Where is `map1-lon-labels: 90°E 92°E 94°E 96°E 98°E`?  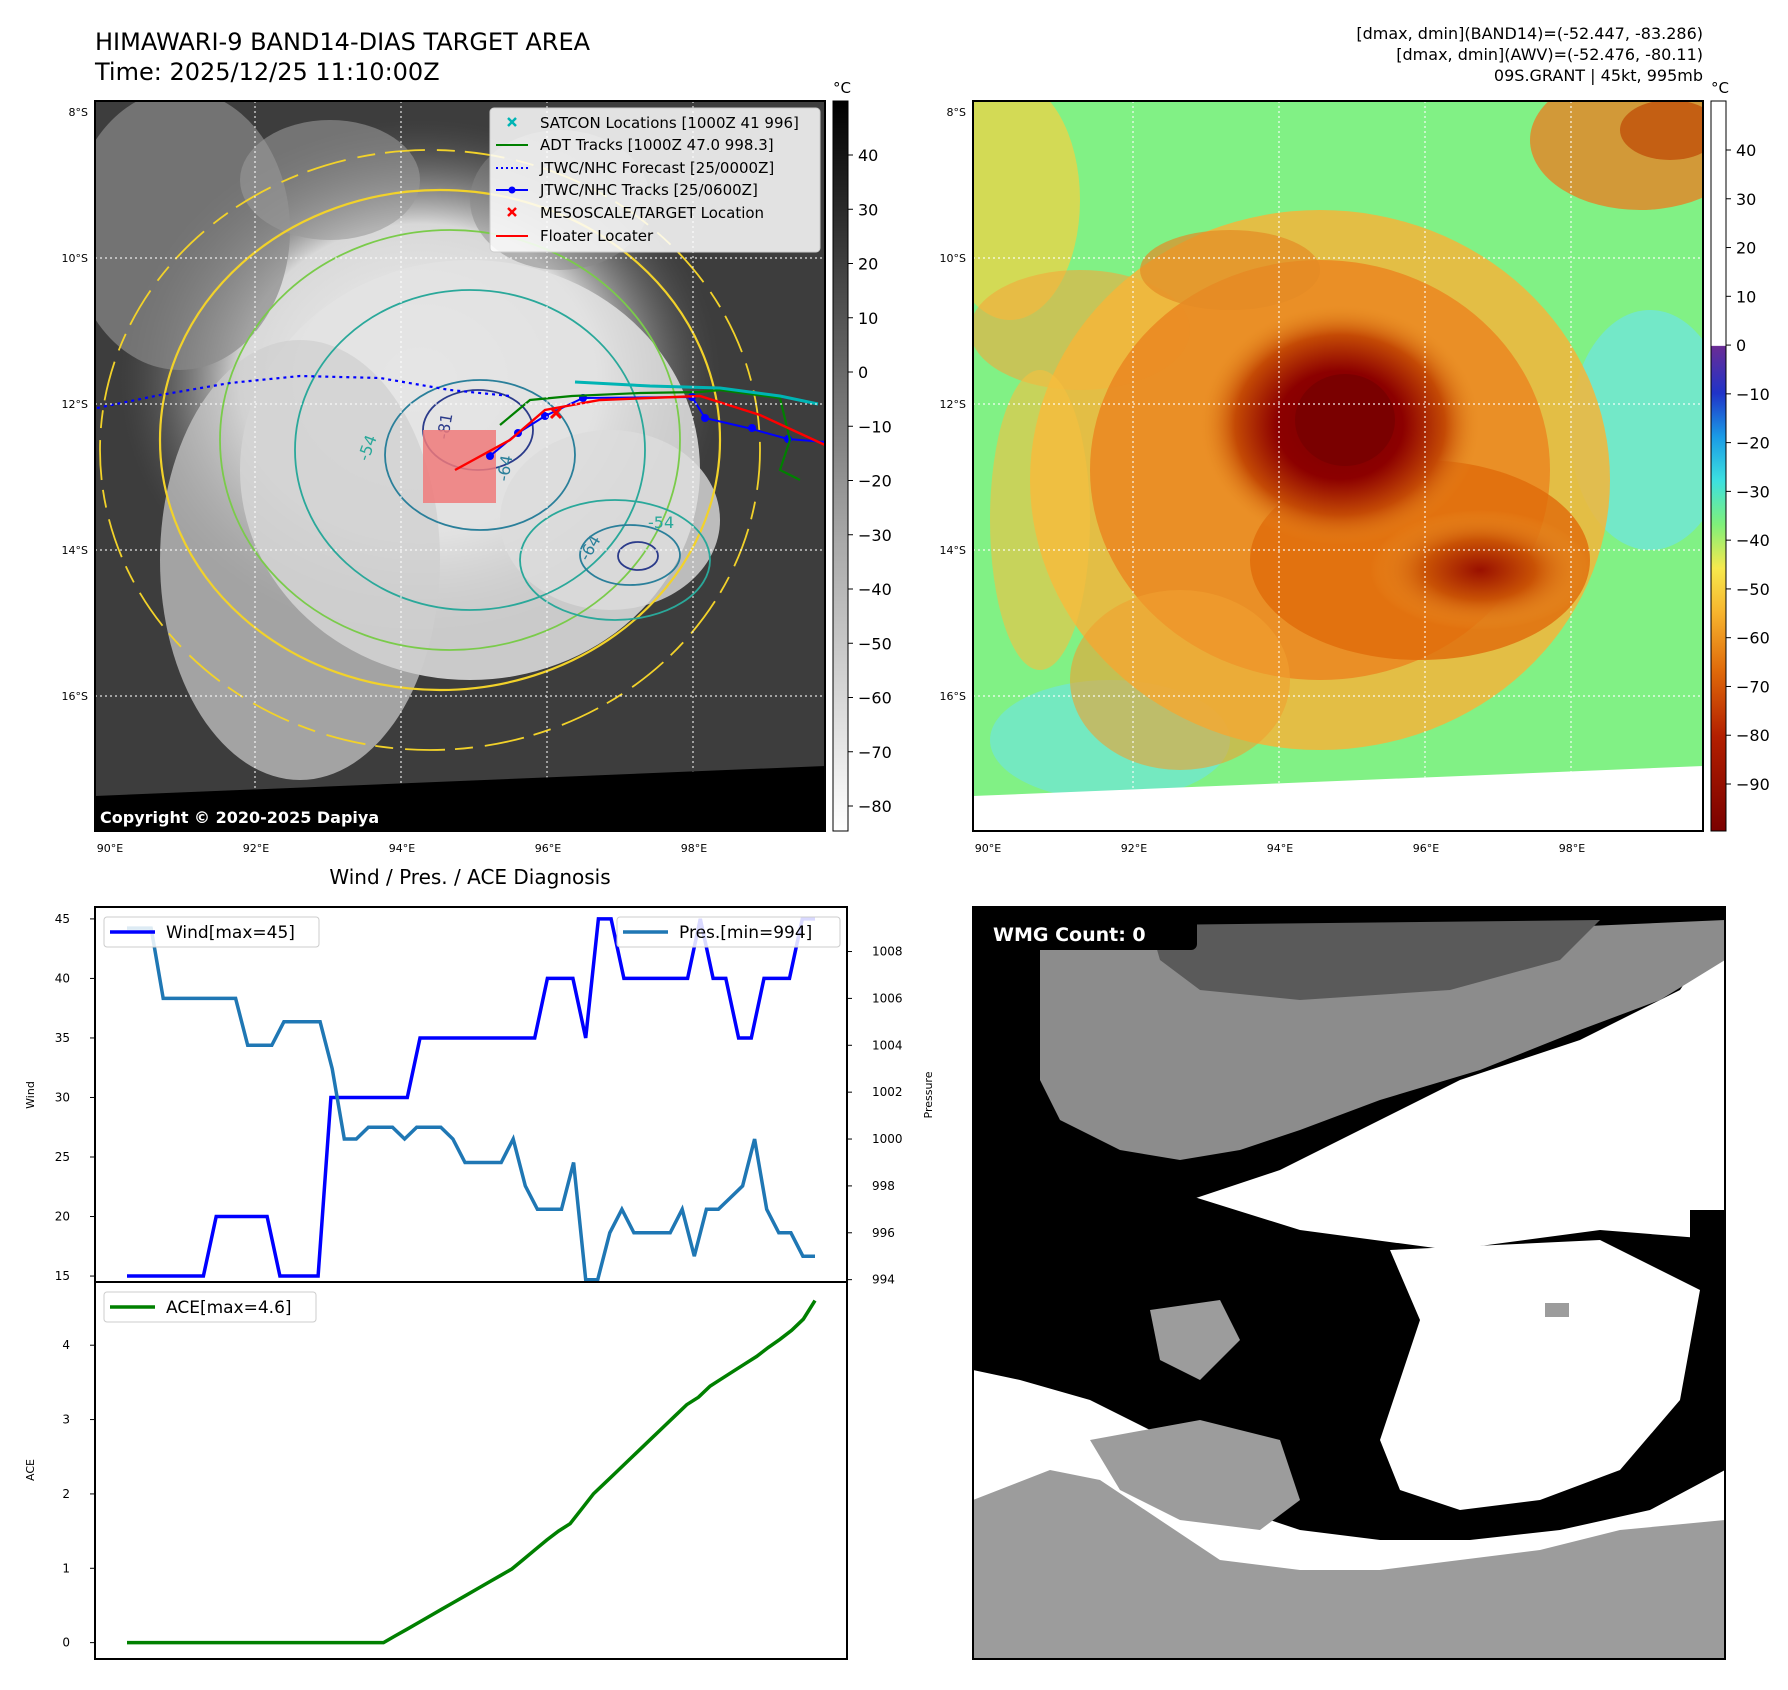
map1-lon-labels: 90°E 92°E 94°E 96°E 98°E is located at coordinates (402, 848).